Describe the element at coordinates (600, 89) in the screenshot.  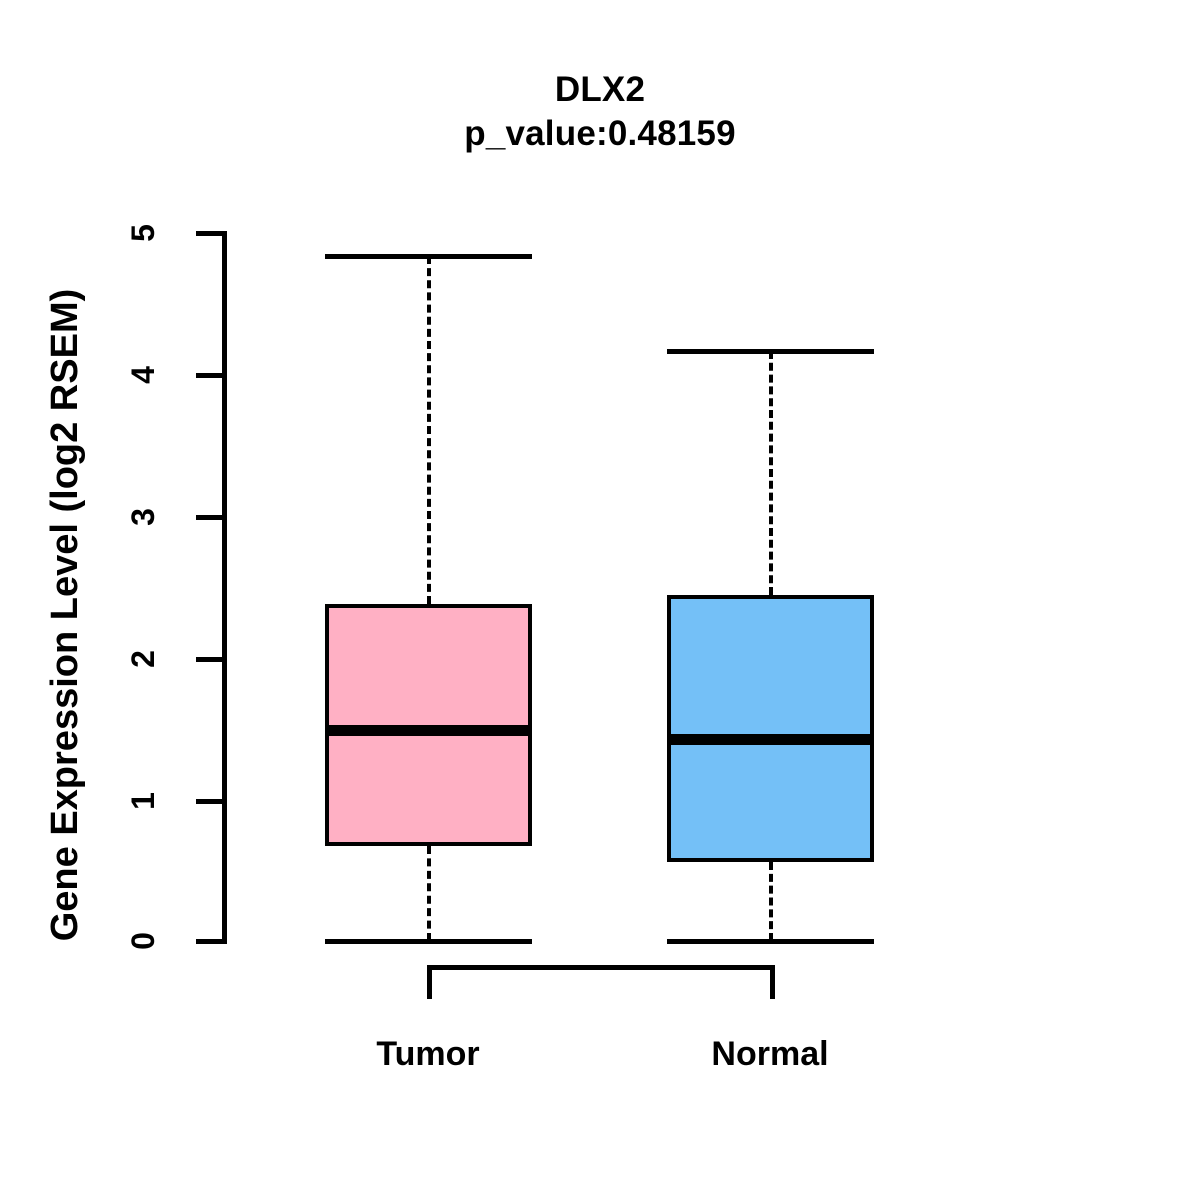
I see `chart-title: DLX2` at that location.